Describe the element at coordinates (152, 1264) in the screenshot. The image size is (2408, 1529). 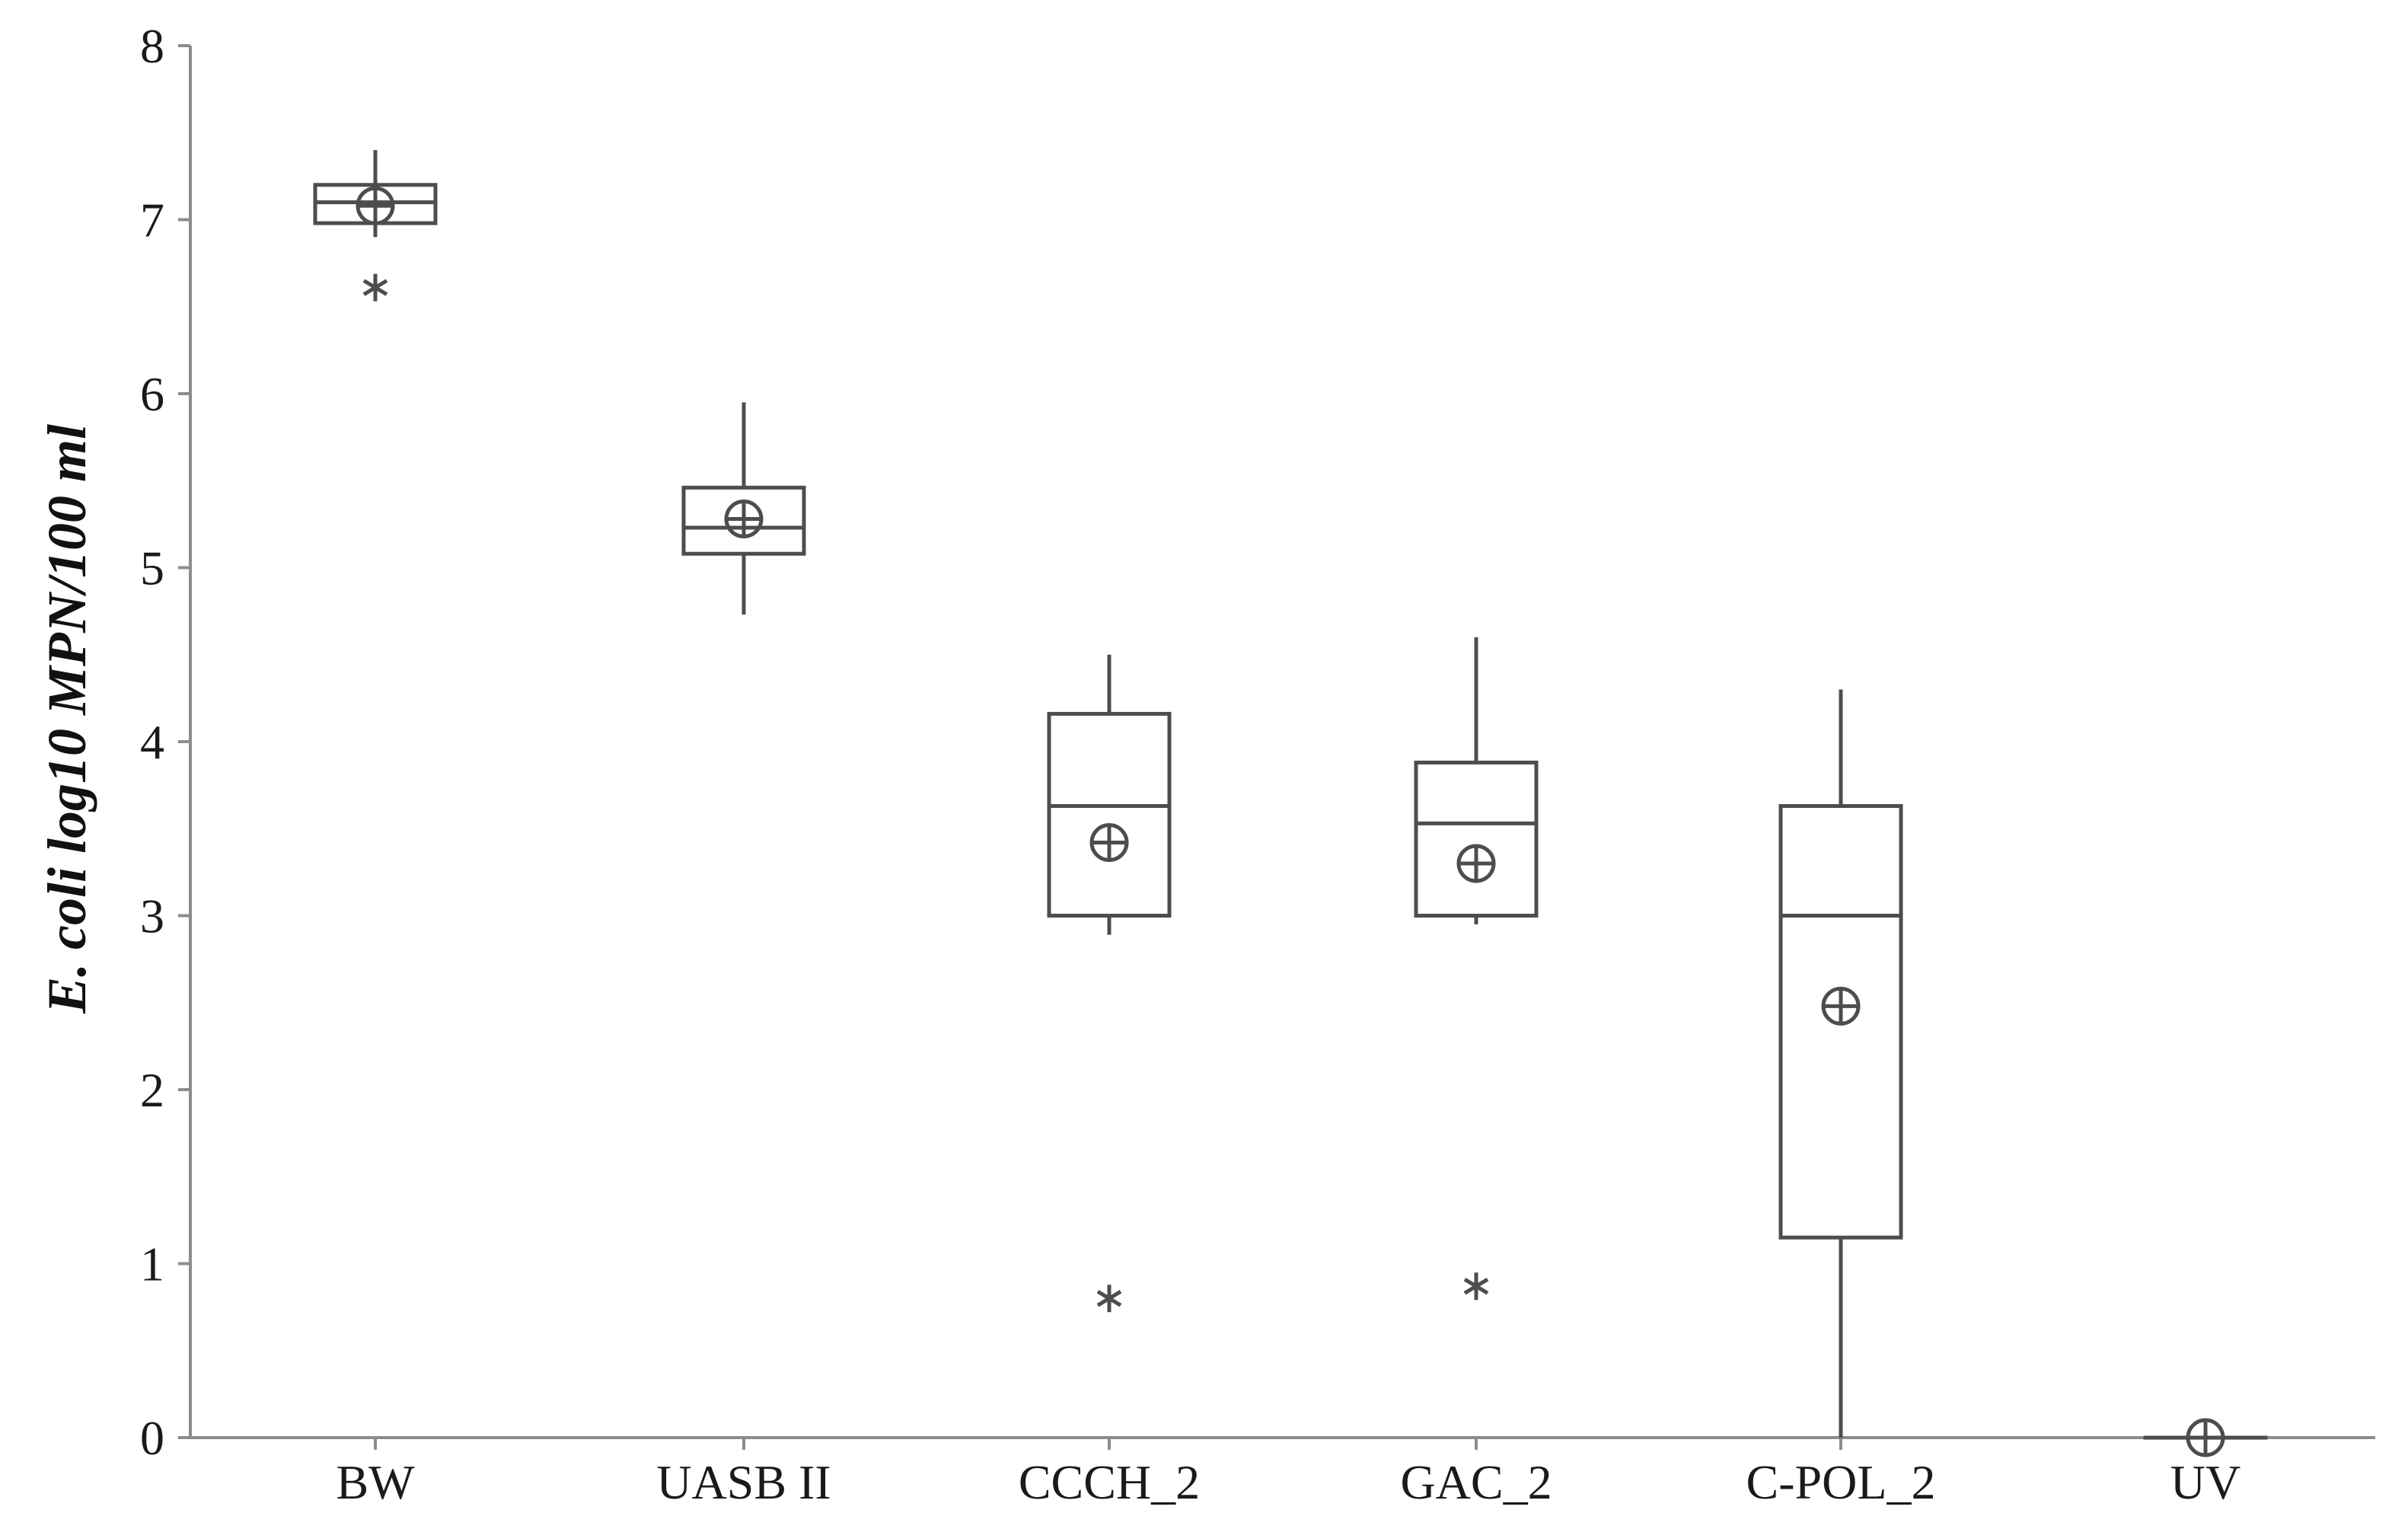
I see `y-tick-label: 1` at that location.